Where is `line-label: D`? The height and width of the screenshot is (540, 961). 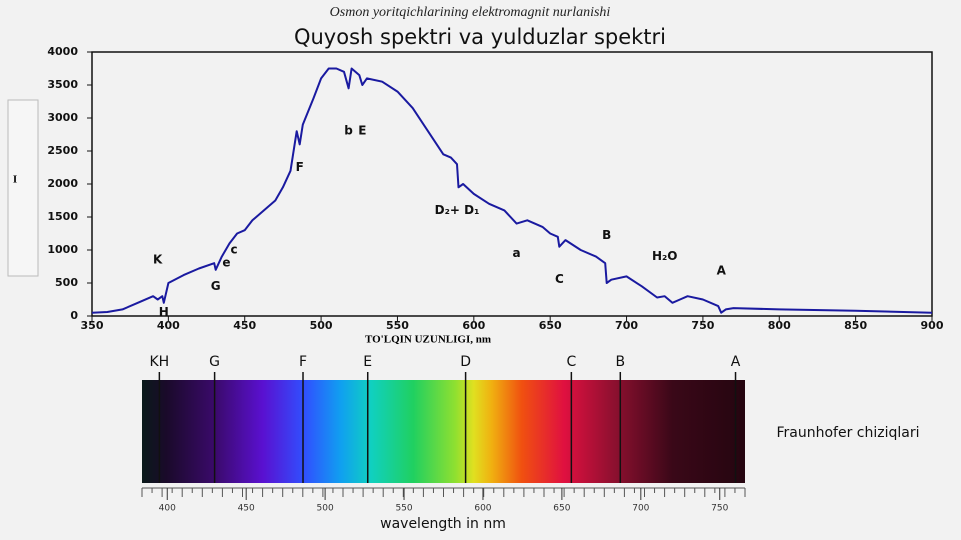
line-label: D is located at coordinates (465, 362).